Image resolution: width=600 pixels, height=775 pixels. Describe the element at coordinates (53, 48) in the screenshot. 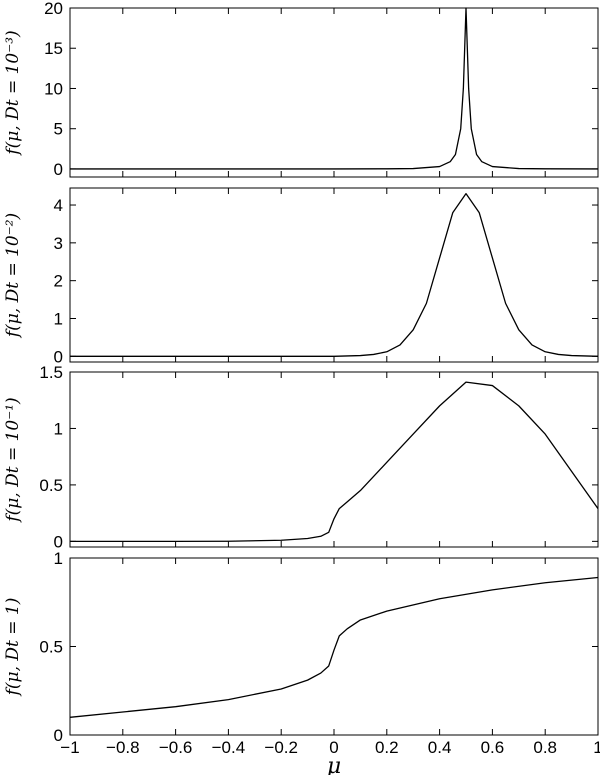

I see `y-tick-label: 15` at that location.